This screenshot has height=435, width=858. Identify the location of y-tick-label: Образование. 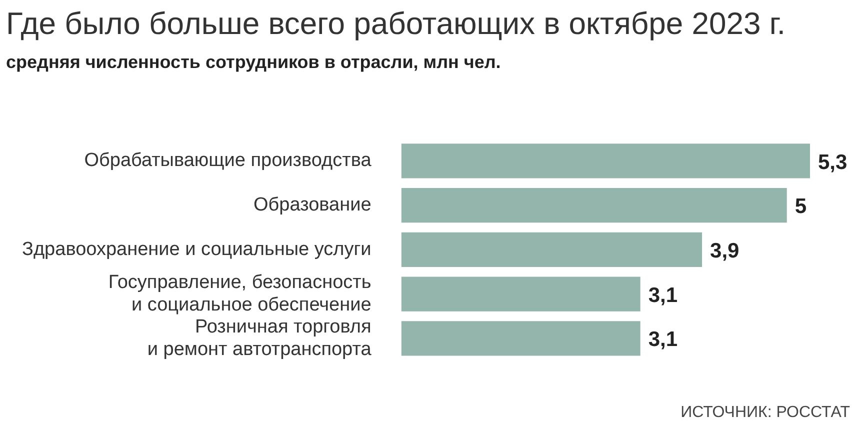
(312, 205).